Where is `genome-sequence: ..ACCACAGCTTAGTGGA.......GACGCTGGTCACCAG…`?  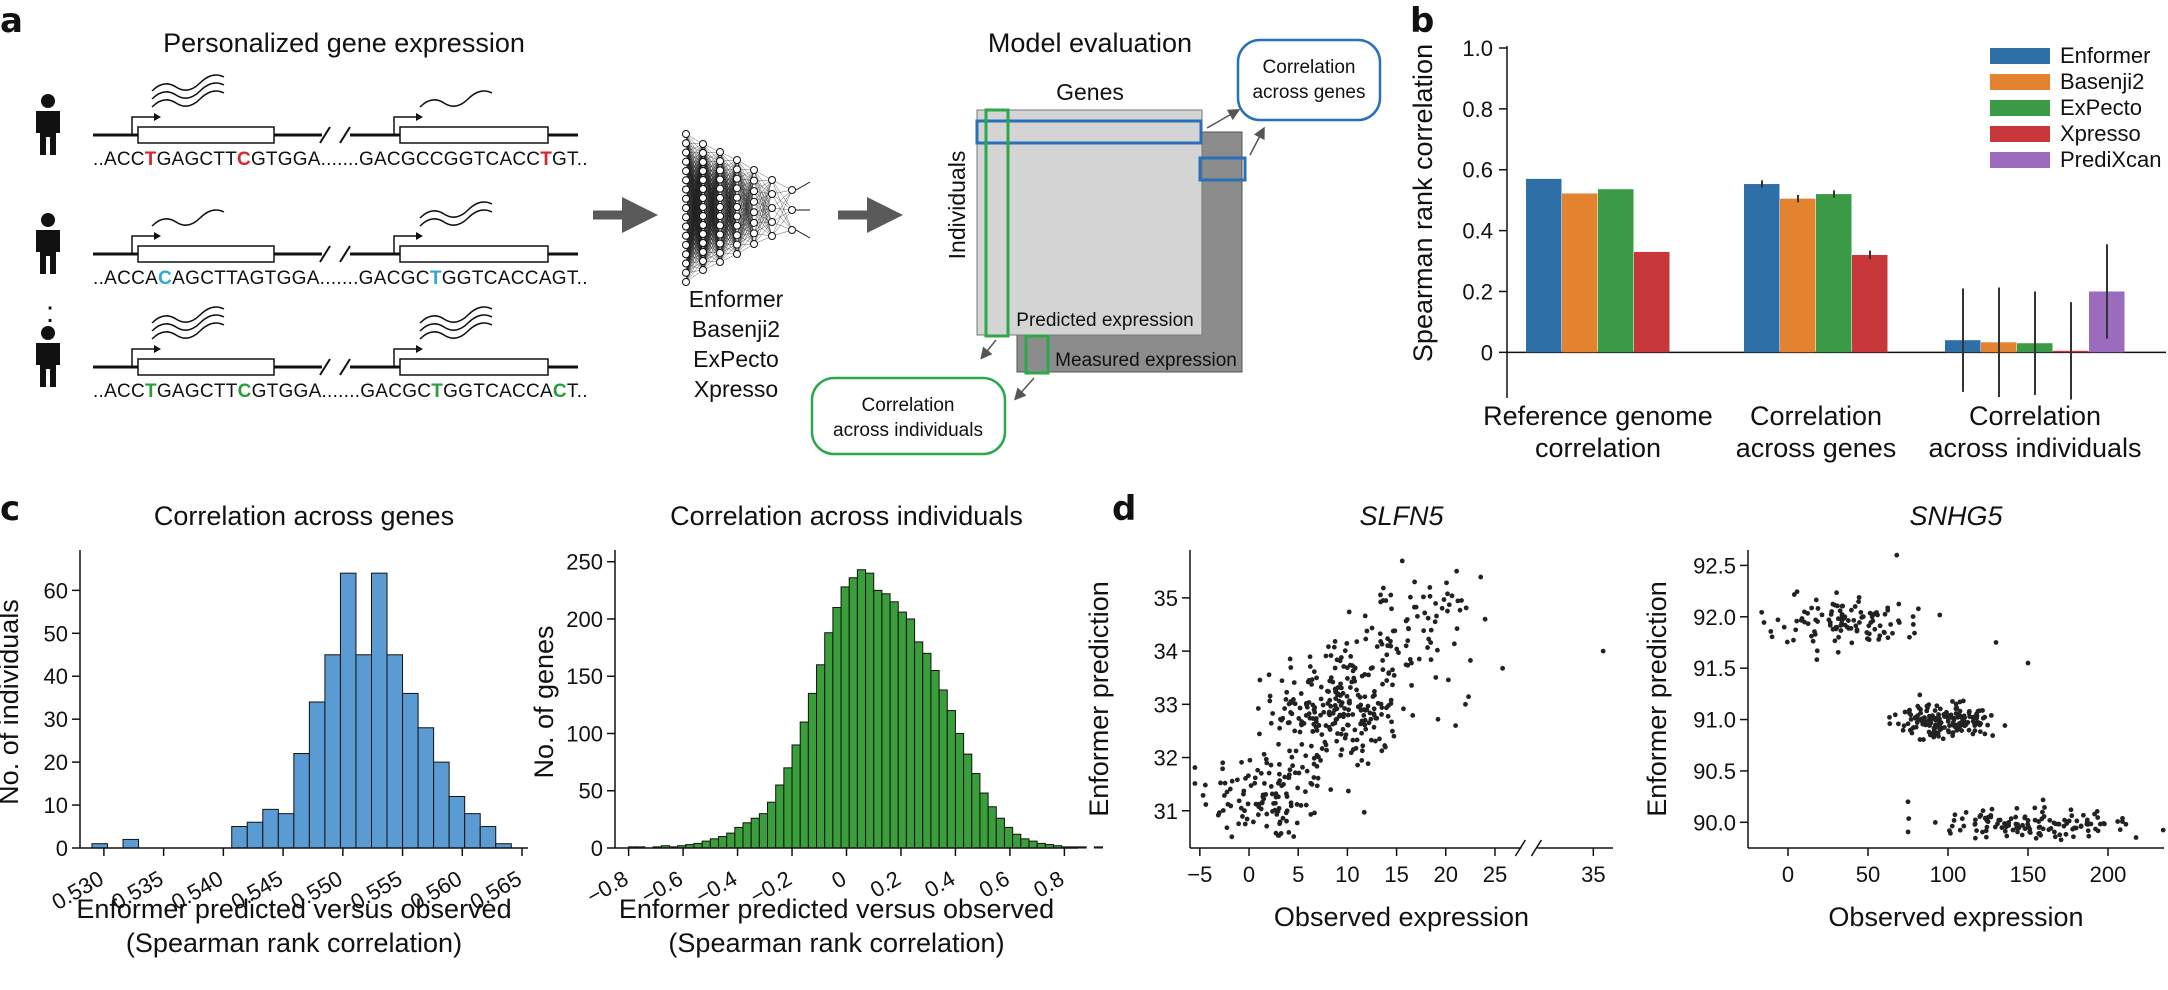
genome-sequence: ..ACCACAGCTTAGTGGA.......GACGCTGGTCACCAG… is located at coordinates (340, 278).